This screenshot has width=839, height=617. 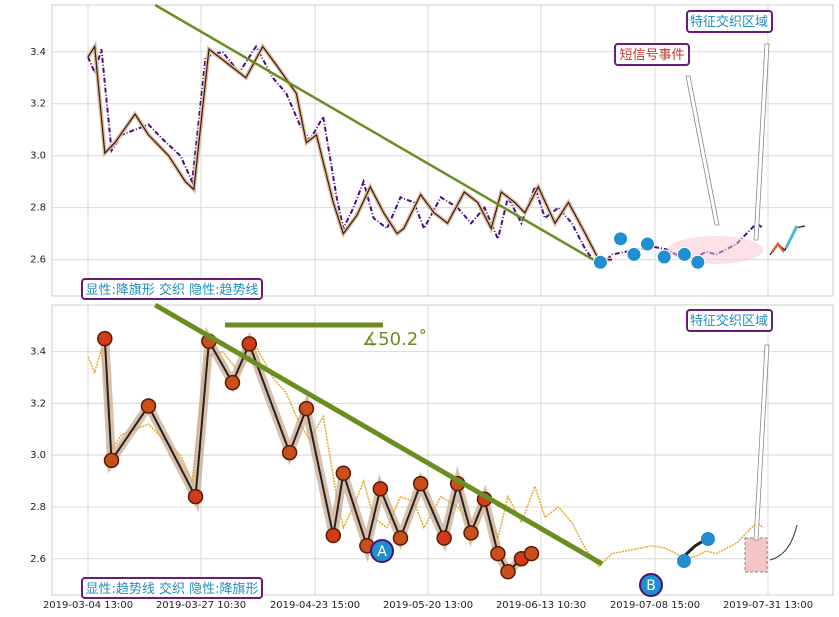 What do you see at coordinates (315, 605) in the screenshot?
I see `x-tick-label: 2019-04-23 15:00` at bounding box center [315, 605].